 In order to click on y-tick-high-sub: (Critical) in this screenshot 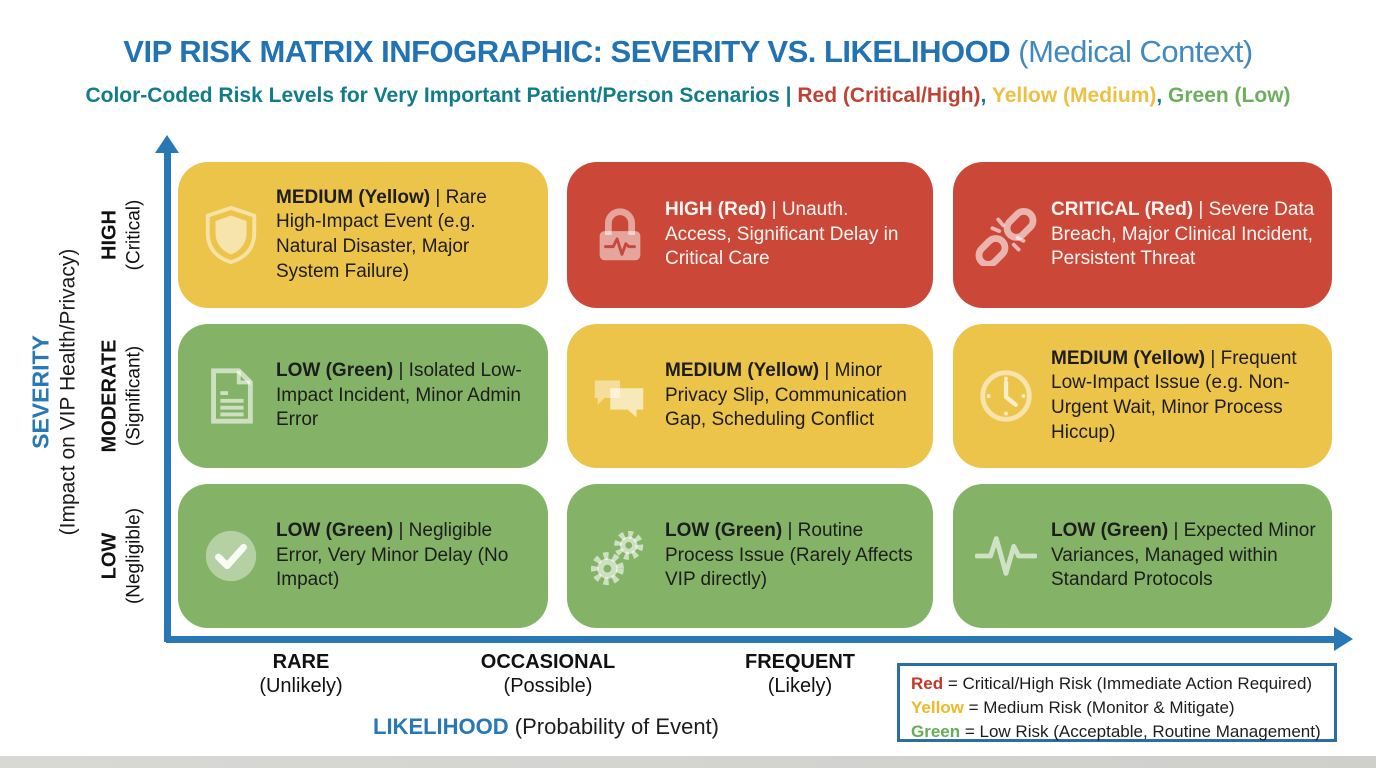, I will do `click(134, 235)`.